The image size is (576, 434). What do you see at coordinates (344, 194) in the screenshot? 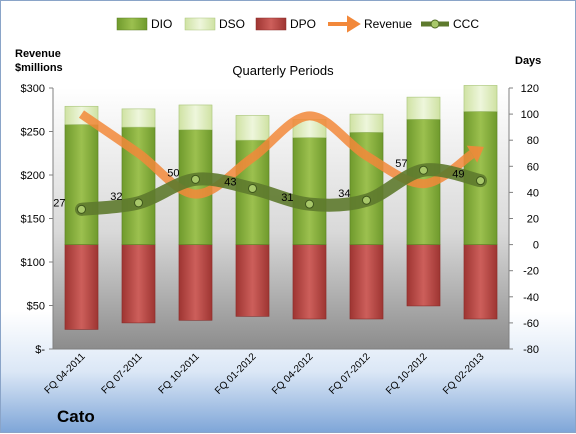
I see `ccc-data-label: 34` at bounding box center [344, 194].